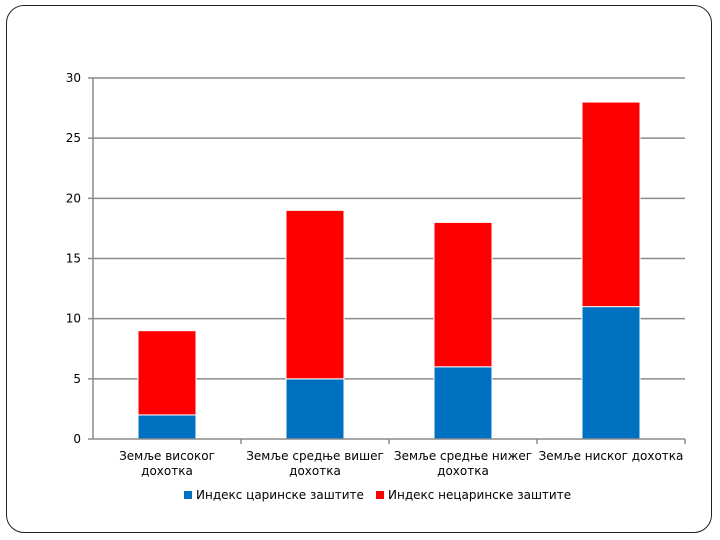  What do you see at coordinates (315, 463) in the screenshot?
I see `x-category-label: Земље средње вишег дохотка` at bounding box center [315, 463].